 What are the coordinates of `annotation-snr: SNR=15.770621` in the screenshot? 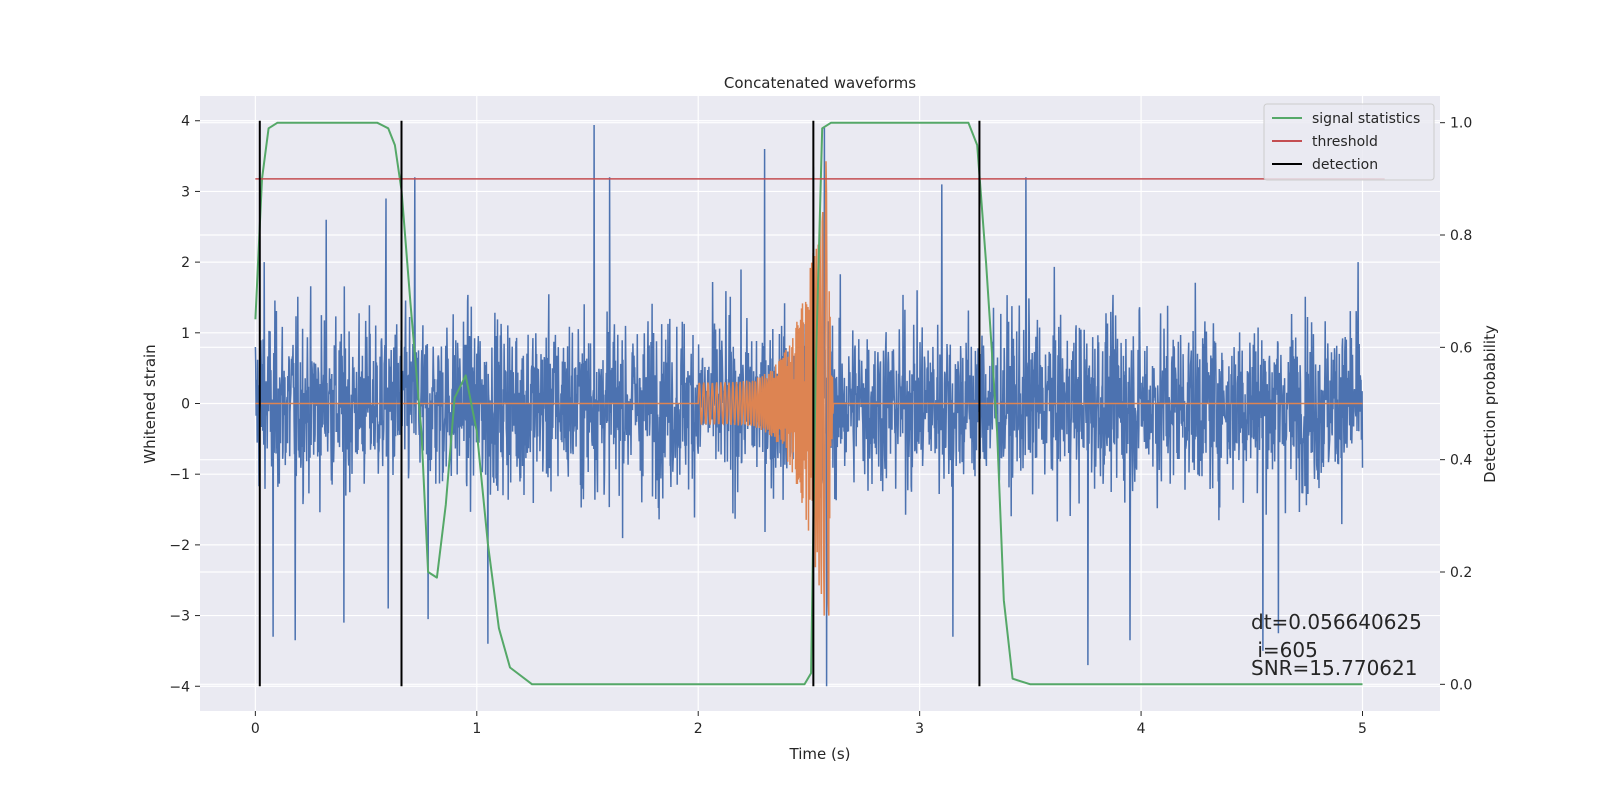 It's located at (1334, 668).